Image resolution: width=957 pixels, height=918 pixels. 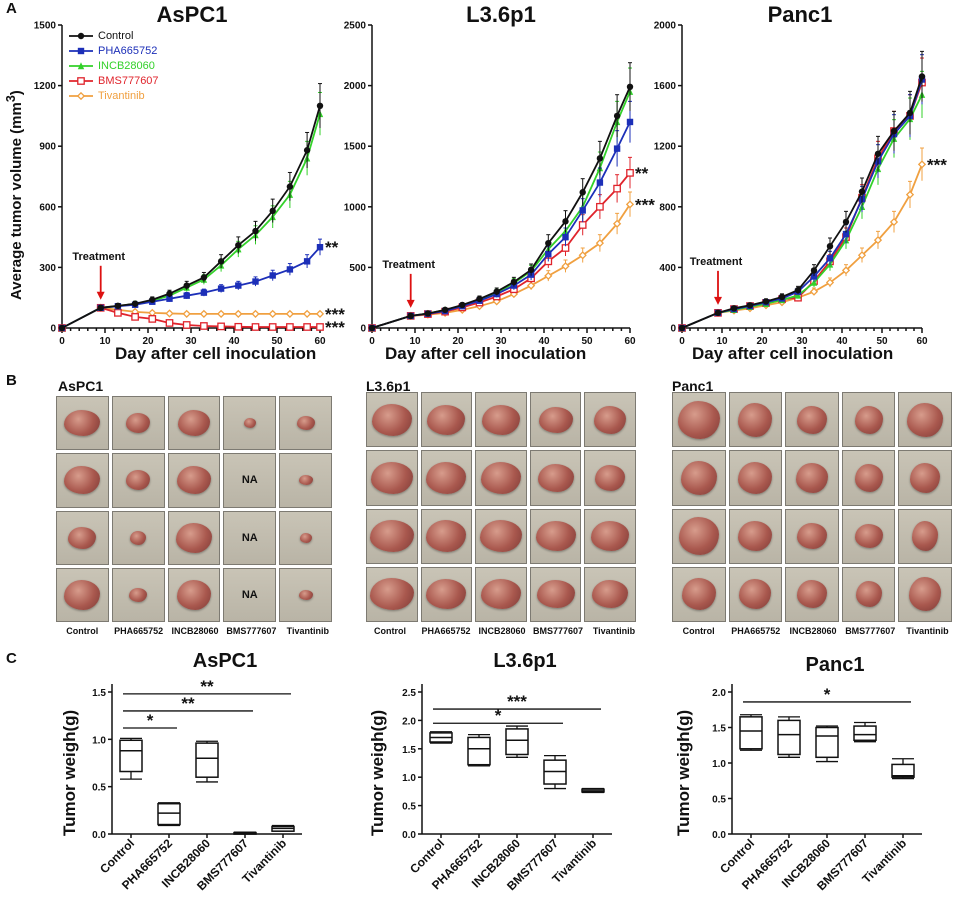 What do you see at coordinates (683, 772) in the screenshot?
I see `box-ylabel-panc1: Tumor weigh(g)` at bounding box center [683, 772].